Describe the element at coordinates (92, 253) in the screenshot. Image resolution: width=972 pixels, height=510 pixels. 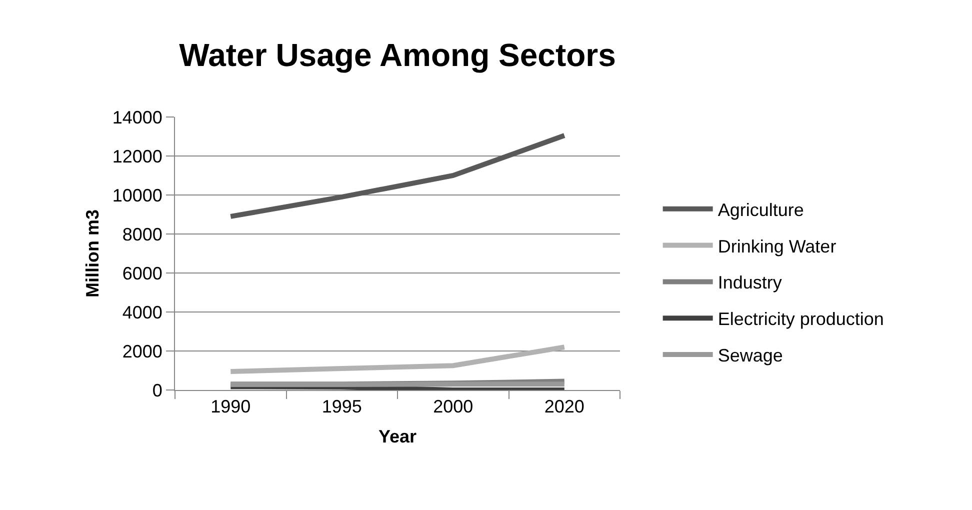
I see `y-axis-title: Million m3` at that location.